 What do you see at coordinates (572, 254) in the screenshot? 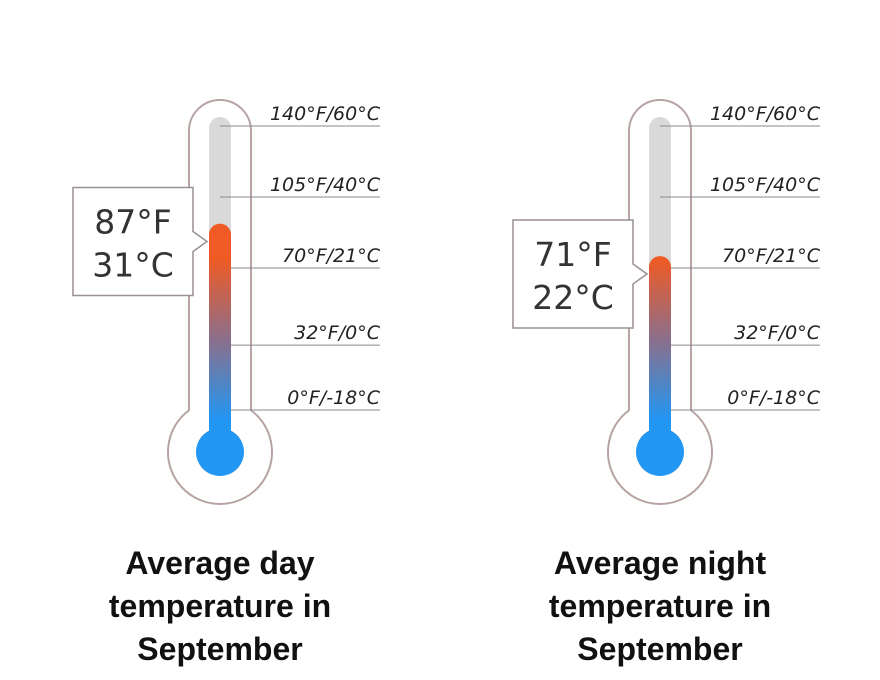
I see `reading-fahrenheit: 71°F` at bounding box center [572, 254].